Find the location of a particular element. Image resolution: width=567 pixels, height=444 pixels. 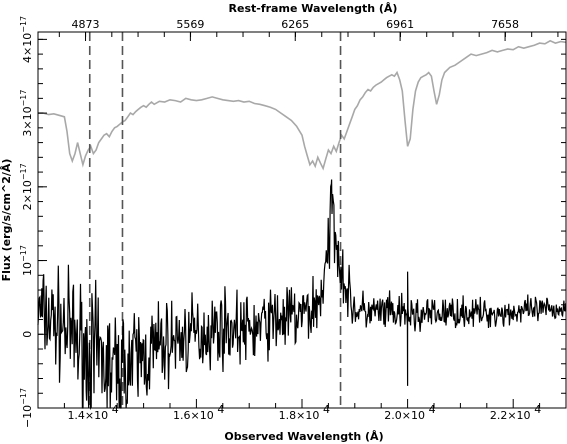

bottom-tick-label-0: 1.4×10 is located at coordinates (87, 415).